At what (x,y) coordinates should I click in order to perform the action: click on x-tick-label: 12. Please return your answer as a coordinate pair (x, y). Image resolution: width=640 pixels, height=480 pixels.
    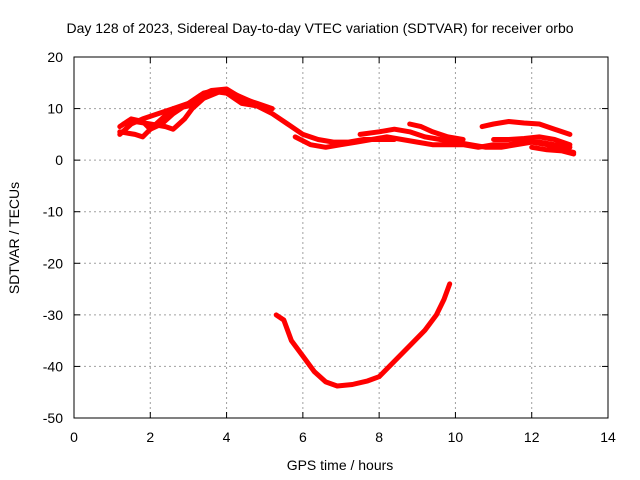
    Looking at the image, I should click on (532, 437).